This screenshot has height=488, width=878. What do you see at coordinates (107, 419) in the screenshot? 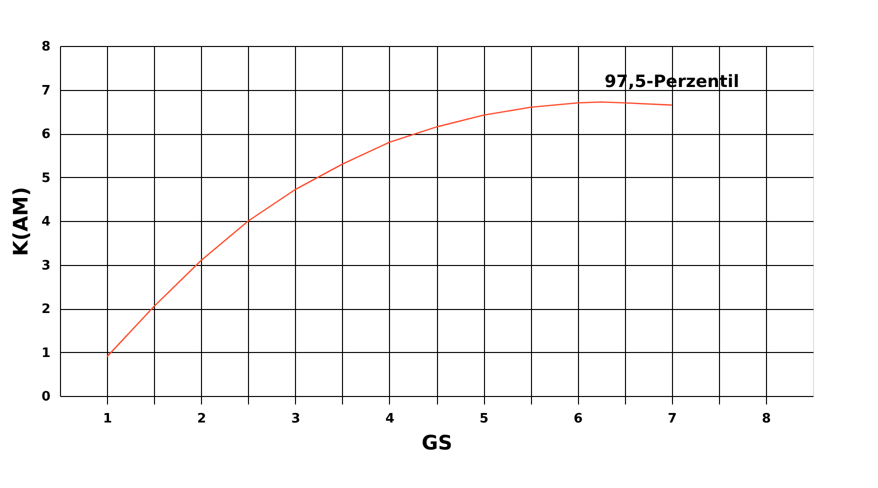
I see `x-tick-label: 1` at bounding box center [107, 419].